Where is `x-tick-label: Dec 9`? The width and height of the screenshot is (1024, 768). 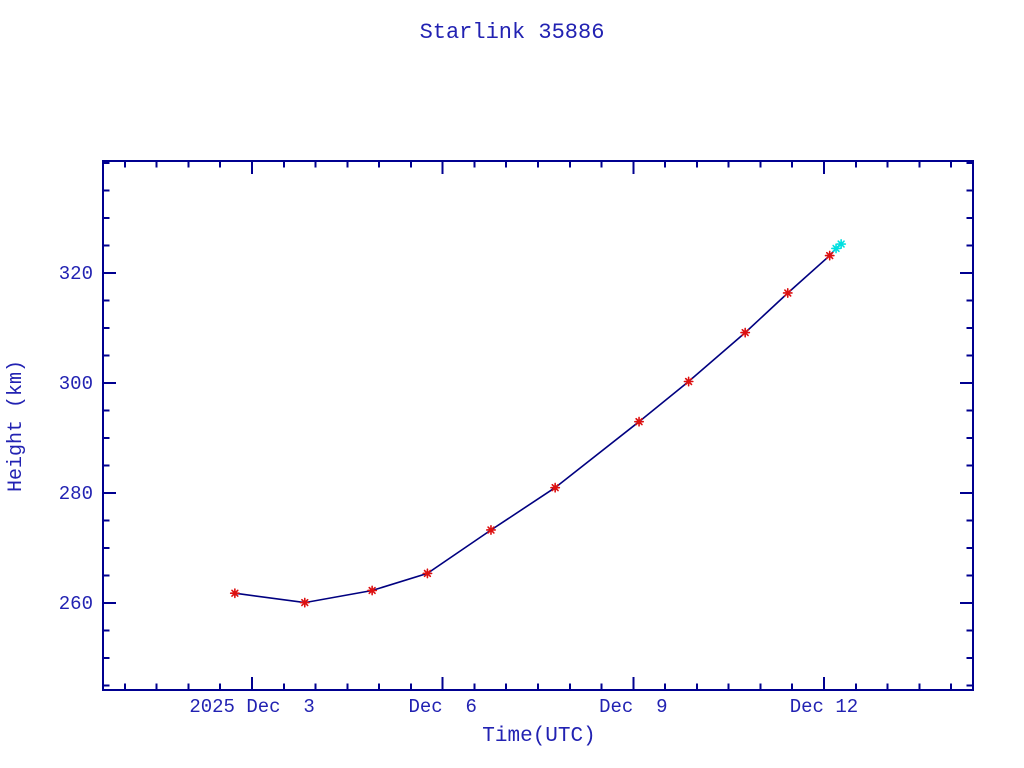
x-tick-label: Dec 9 is located at coordinates (633, 707).